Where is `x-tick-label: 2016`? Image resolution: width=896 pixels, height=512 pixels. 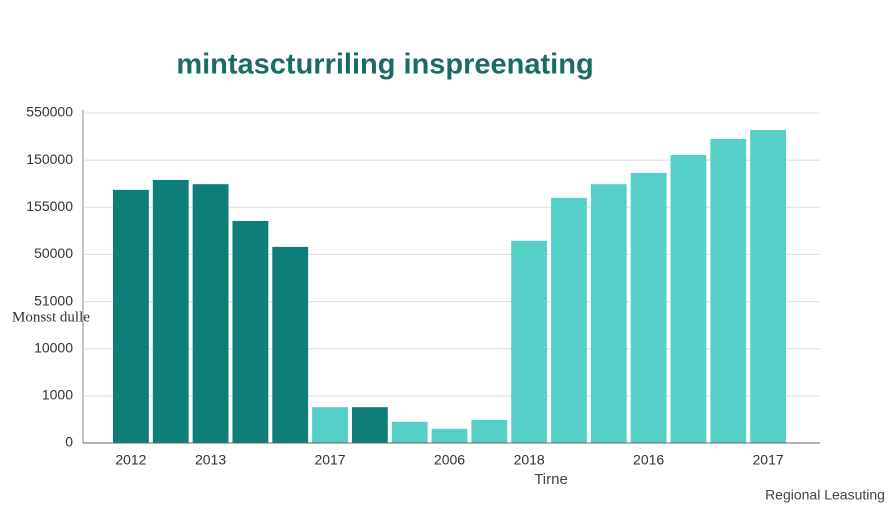
x-tick-label: 2016 is located at coordinates (648, 460).